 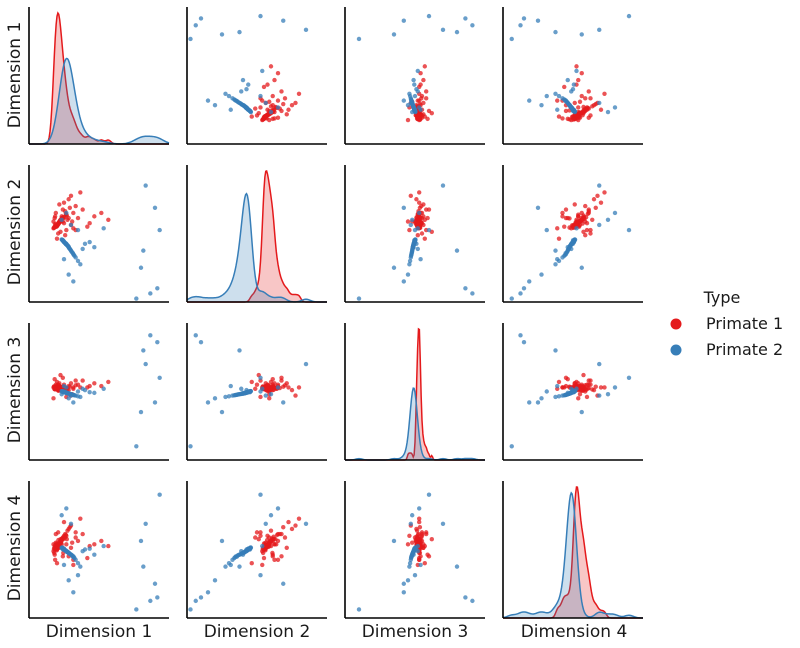 What do you see at coordinates (415, 632) in the screenshot?
I see `x-axis-label-col-3: Dimension 3` at bounding box center [415, 632].